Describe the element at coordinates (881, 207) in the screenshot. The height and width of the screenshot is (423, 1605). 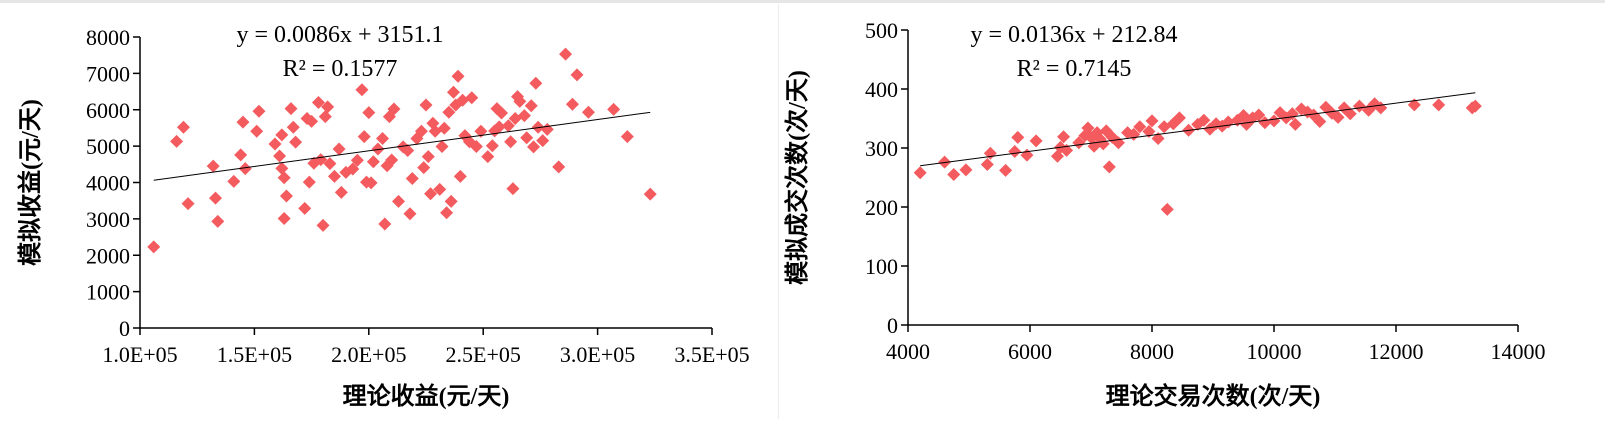
I see `y-tick-label: 200` at that location.